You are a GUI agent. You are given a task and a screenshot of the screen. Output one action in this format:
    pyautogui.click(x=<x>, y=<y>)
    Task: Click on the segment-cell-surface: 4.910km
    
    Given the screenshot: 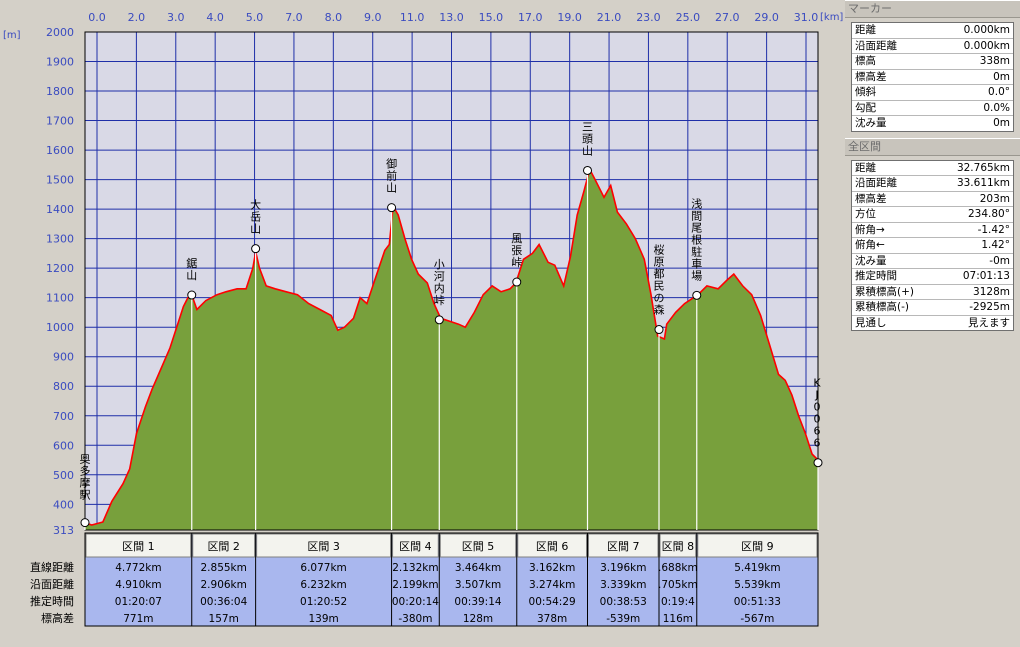 What is the action you would take?
    pyautogui.click(x=138, y=585)
    